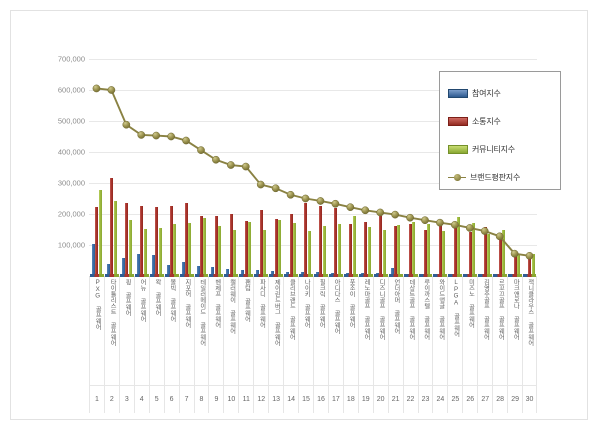 Image resolution: width=600 pixels, height=430 pixels. I want to click on category-label-cell: 마크앤로나 골프웨어, so click(515, 329).